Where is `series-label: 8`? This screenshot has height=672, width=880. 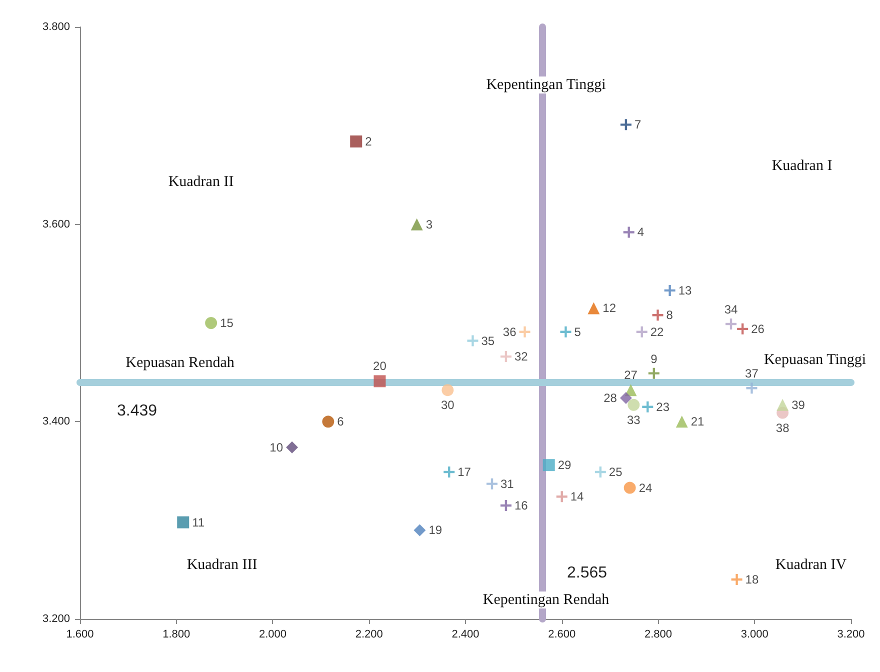
series-label: 8 is located at coordinates (670, 315).